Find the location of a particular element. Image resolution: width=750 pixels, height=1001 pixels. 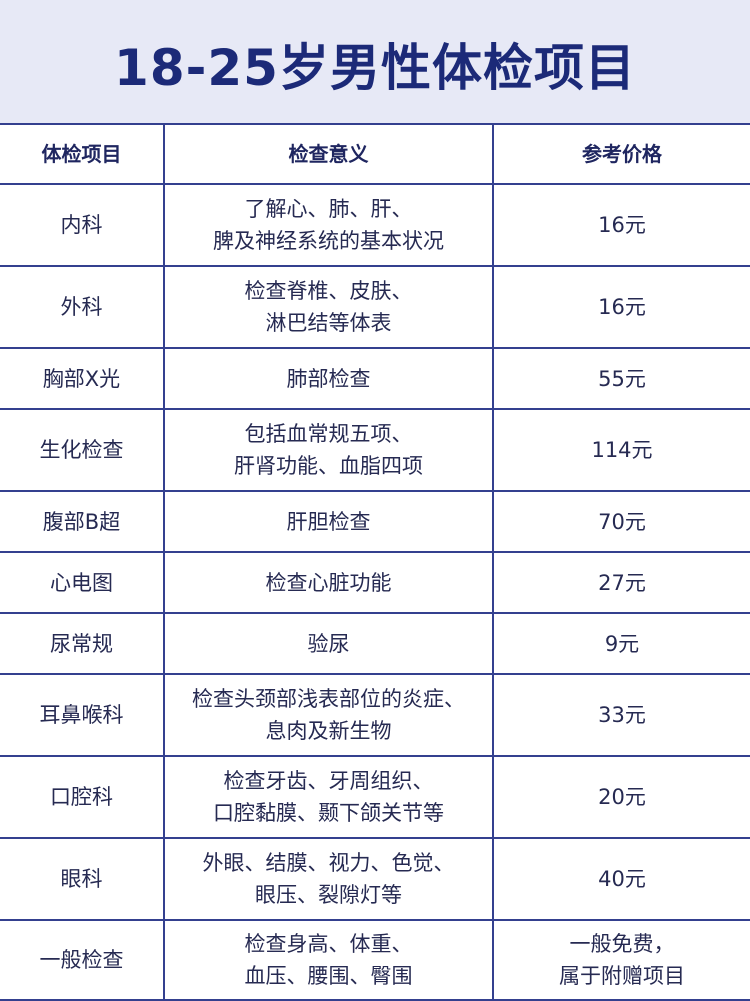

meaning-cell-line: 检查头颈部浅表部位的炎症、 is located at coordinates (328, 699).